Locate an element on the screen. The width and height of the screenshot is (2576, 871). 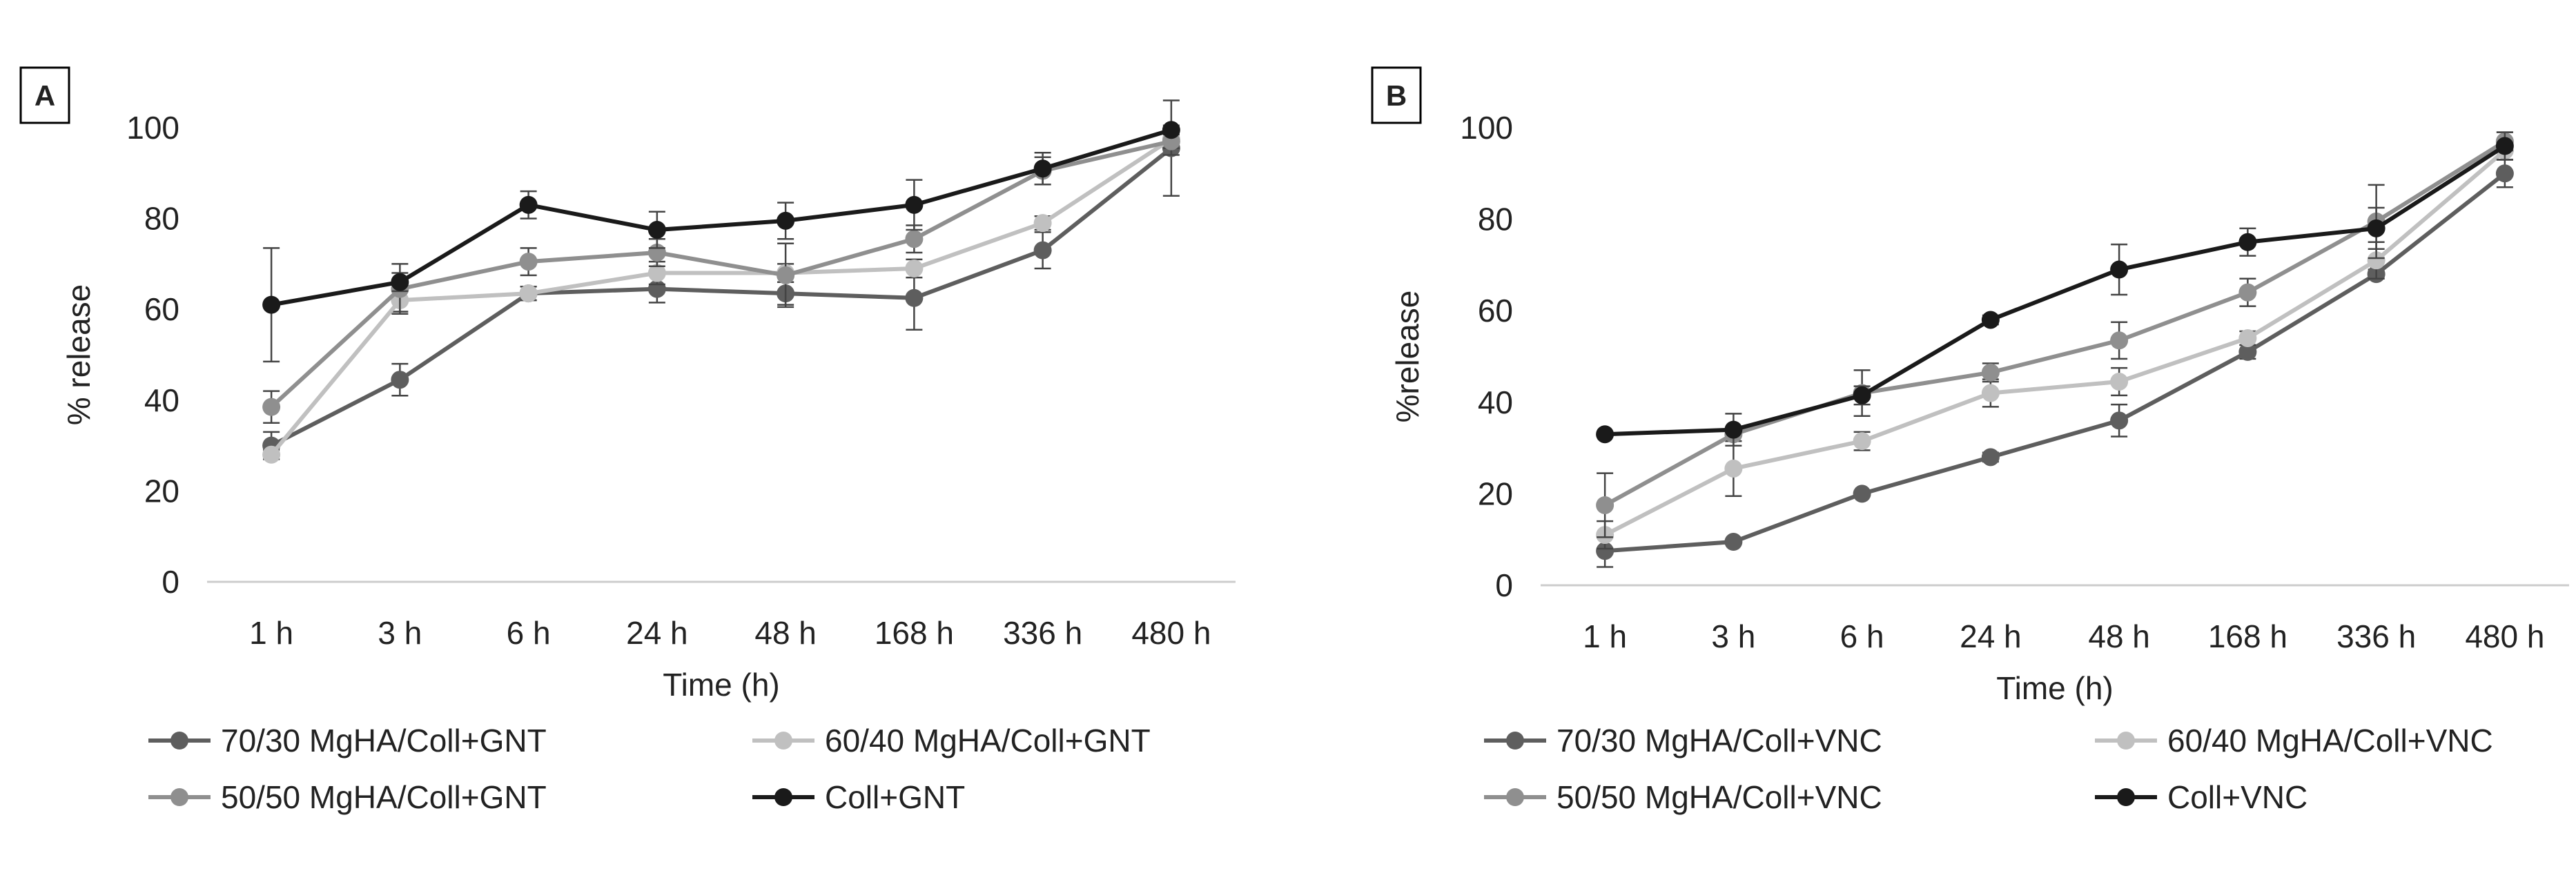
y-axis-title: %release is located at coordinates (1407, 357).